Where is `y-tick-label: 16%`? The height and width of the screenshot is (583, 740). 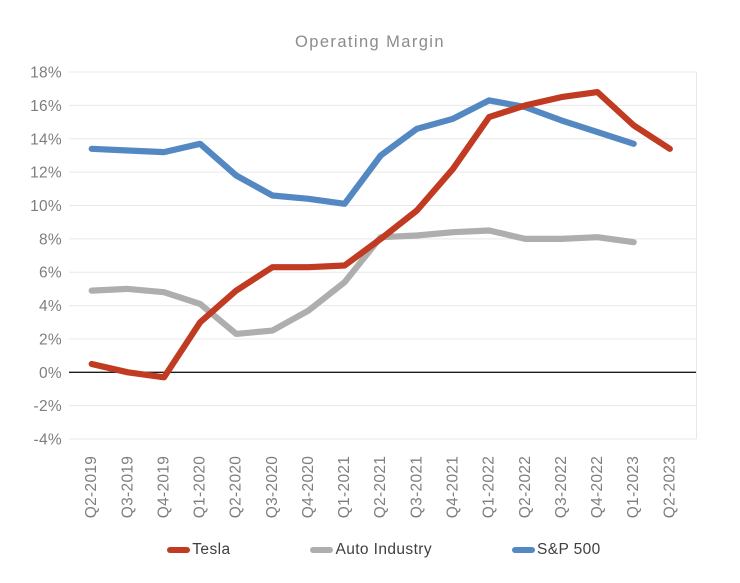 y-tick-label: 16% is located at coordinates (46, 106).